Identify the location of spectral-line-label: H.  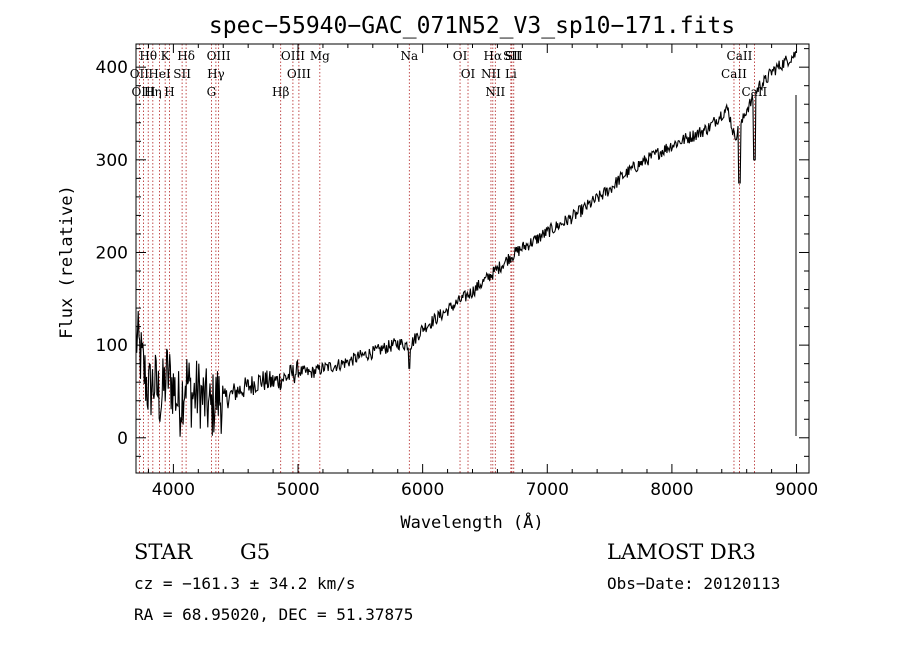
(169, 92).